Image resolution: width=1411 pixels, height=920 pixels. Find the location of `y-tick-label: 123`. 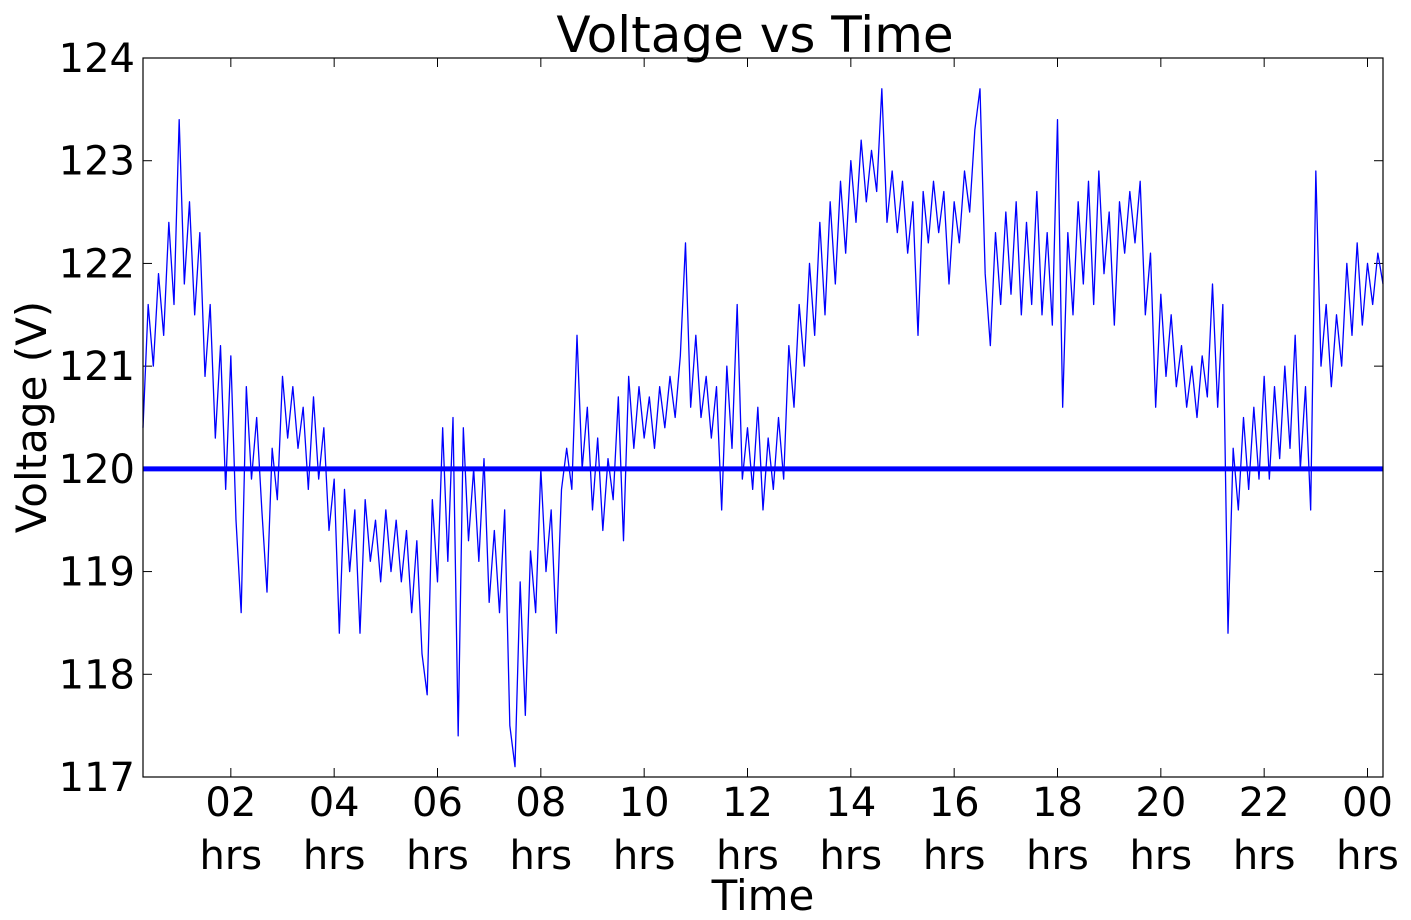

y-tick-label: 123 is located at coordinates (97, 162).